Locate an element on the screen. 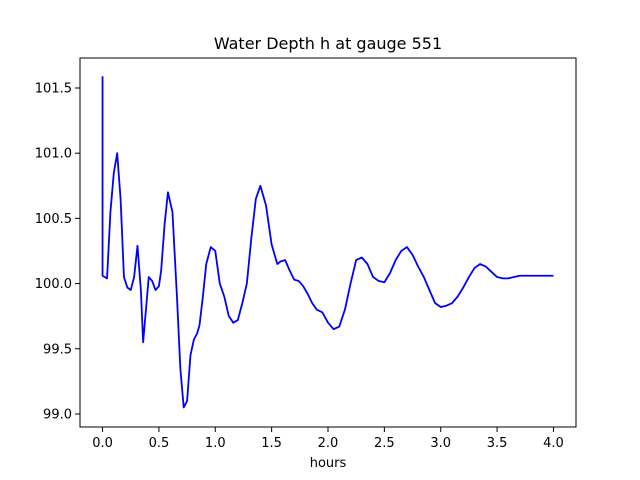  x-tick-label: 3.0 is located at coordinates (440, 443).